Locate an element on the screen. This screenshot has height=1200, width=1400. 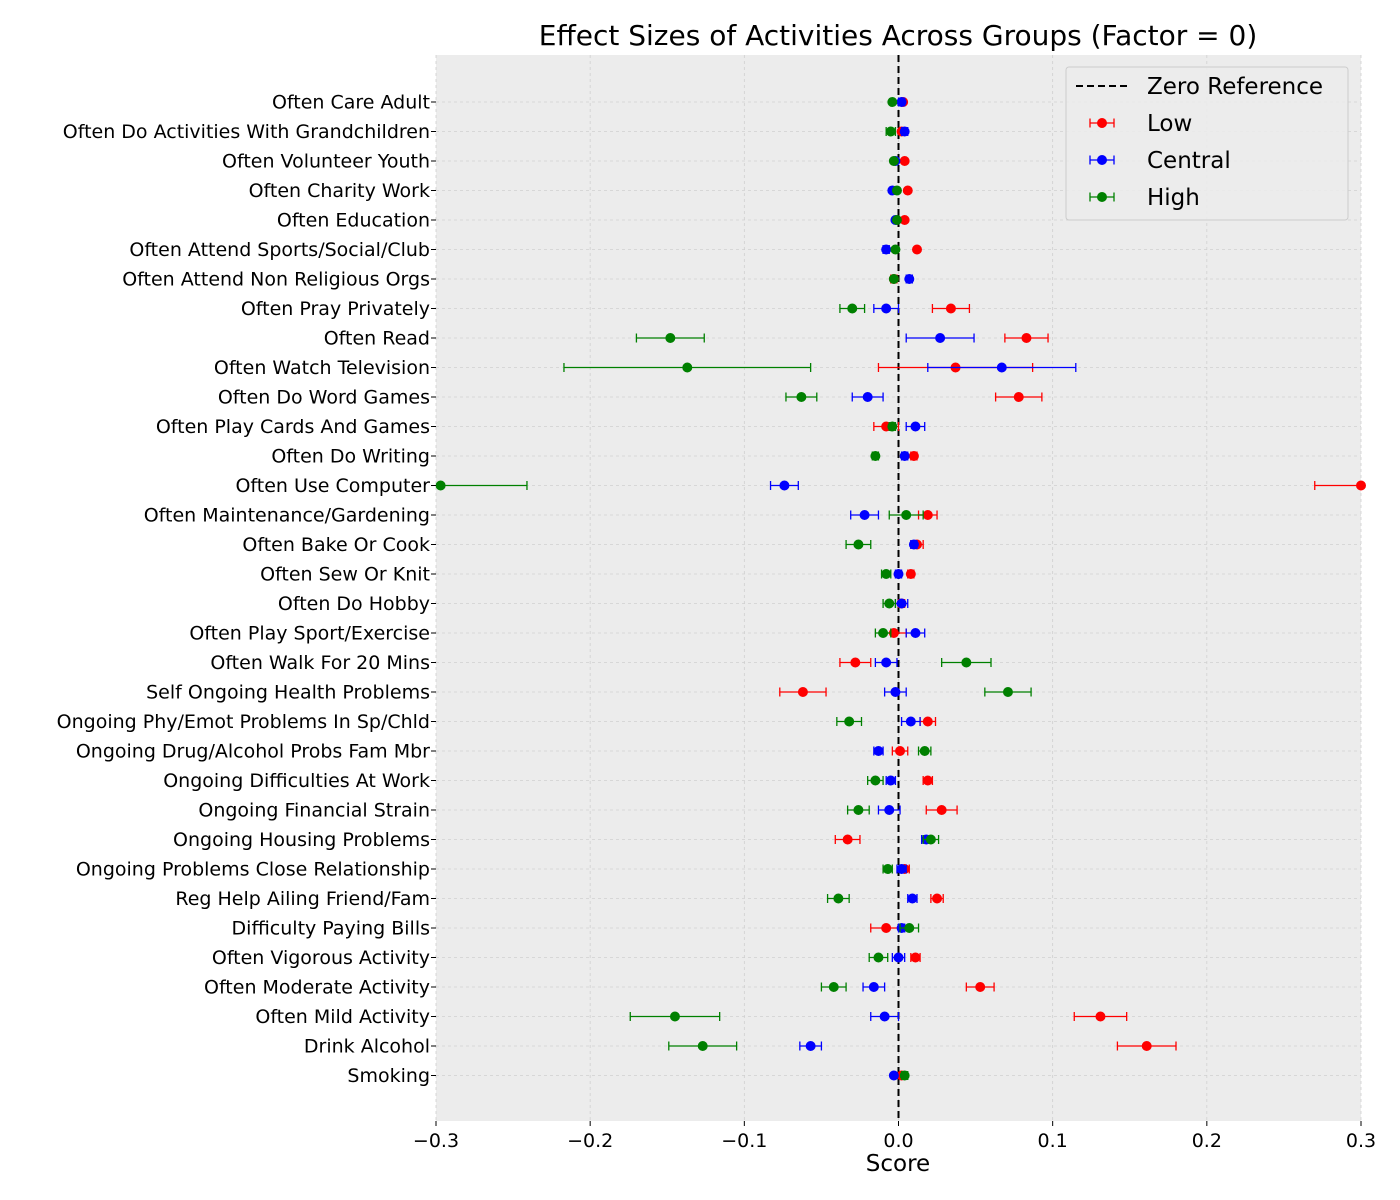
x-tick-label: 0.3 is located at coordinates (1361, 1141).